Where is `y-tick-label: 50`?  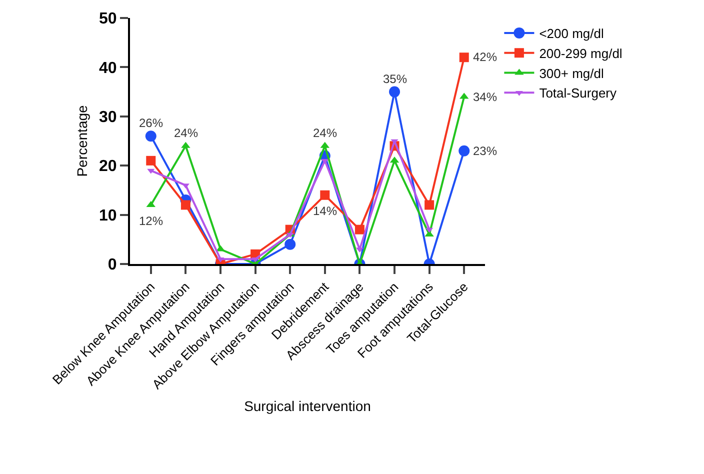
y-tick-label: 50 is located at coordinates (108, 19).